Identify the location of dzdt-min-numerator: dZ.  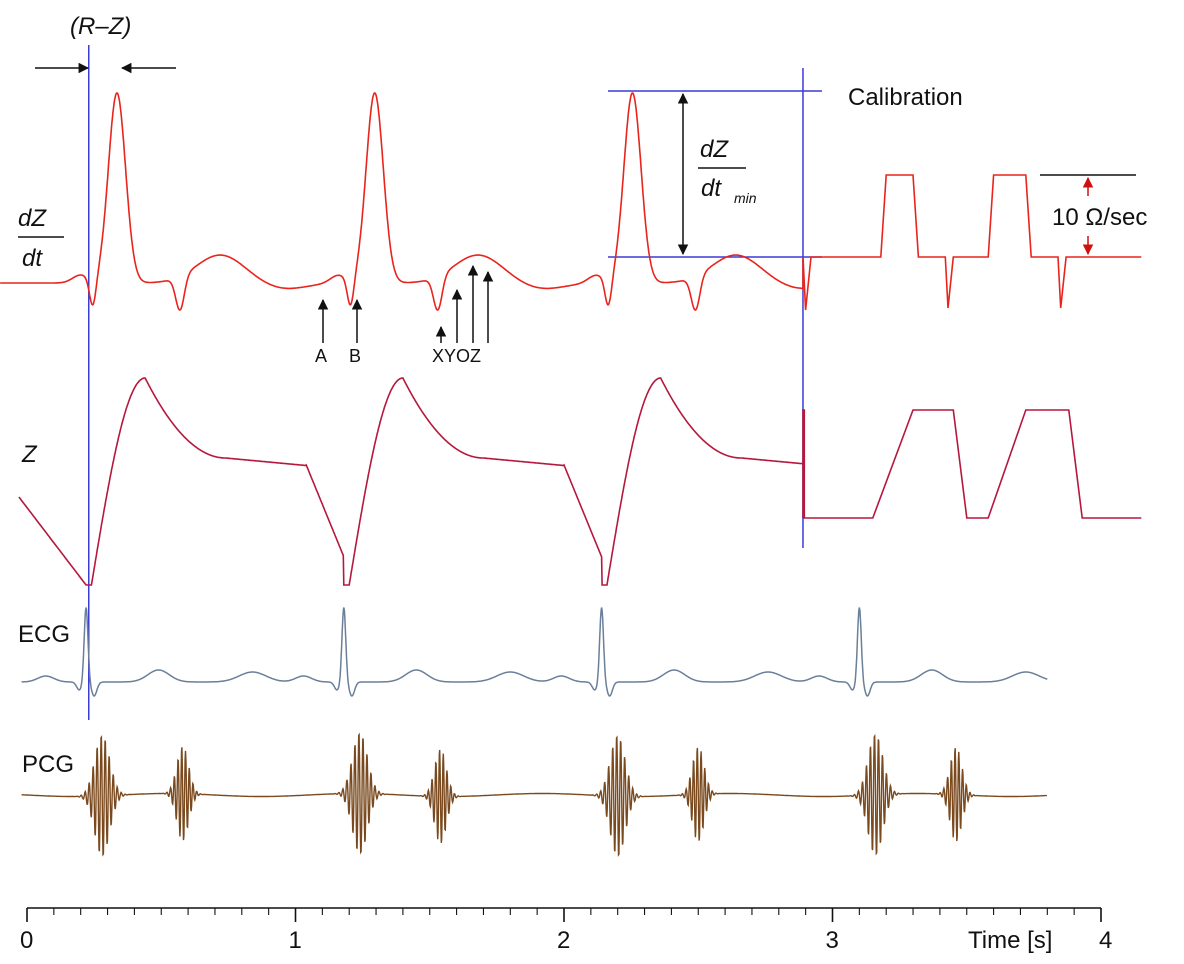
(714, 149).